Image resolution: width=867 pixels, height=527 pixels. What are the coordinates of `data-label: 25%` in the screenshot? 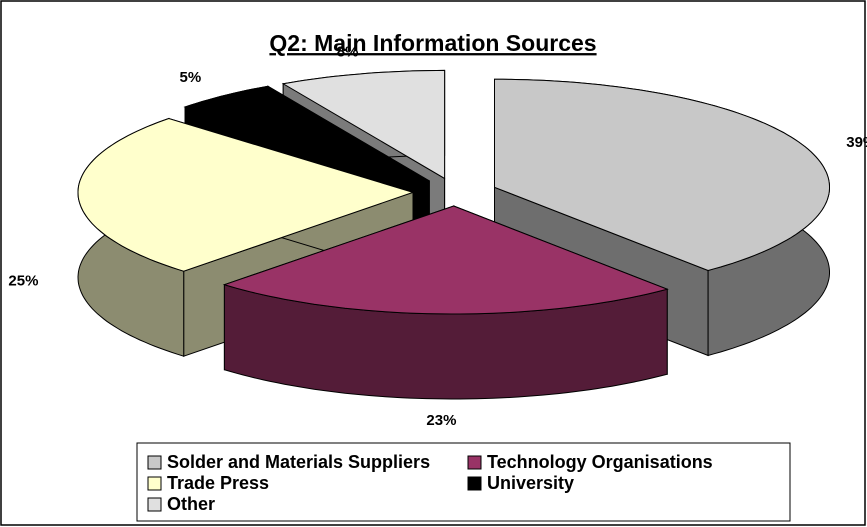 It's located at (23, 280).